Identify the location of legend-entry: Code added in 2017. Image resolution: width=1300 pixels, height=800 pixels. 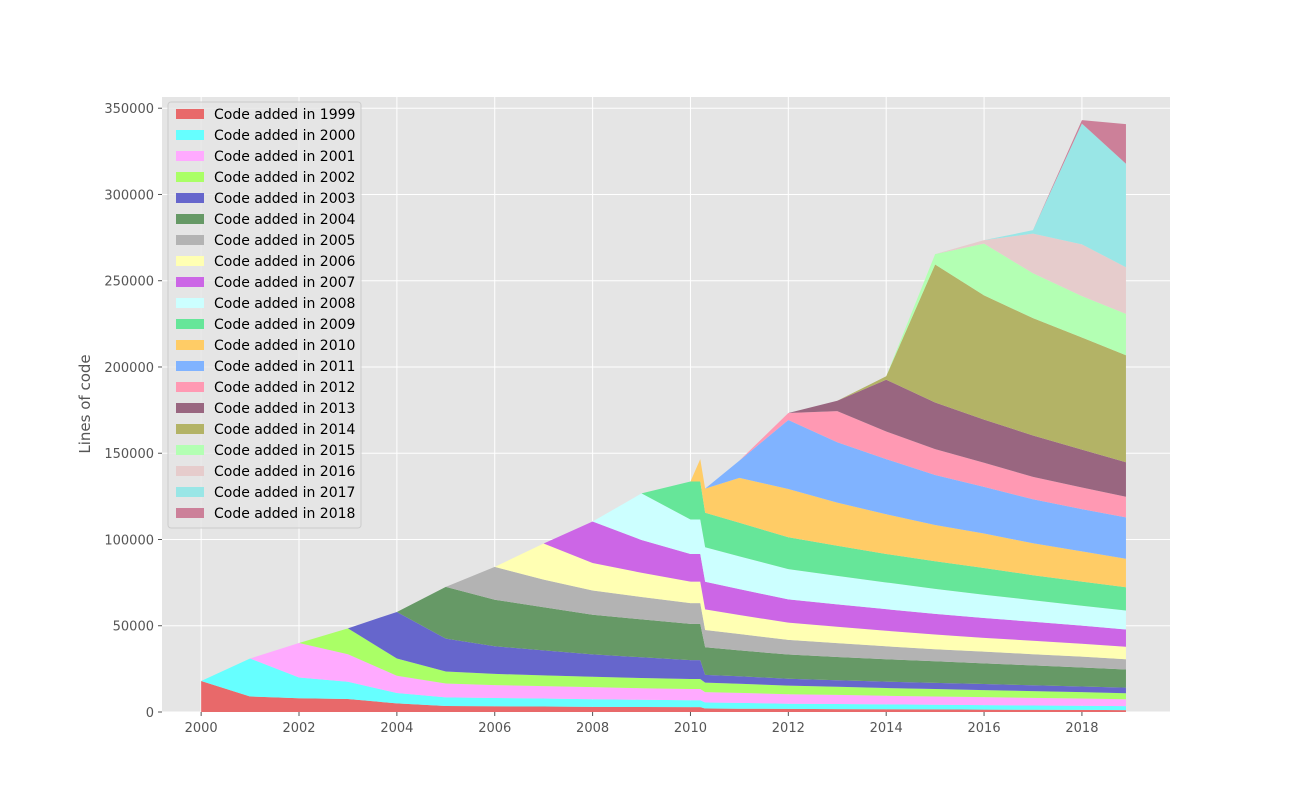
(284, 493).